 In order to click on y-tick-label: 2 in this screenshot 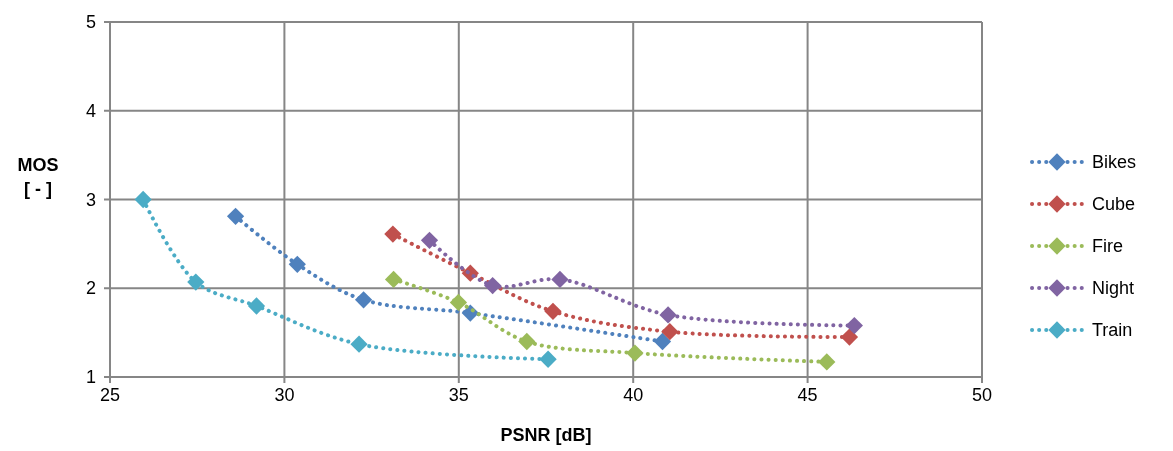, I will do `click(90, 288)`.